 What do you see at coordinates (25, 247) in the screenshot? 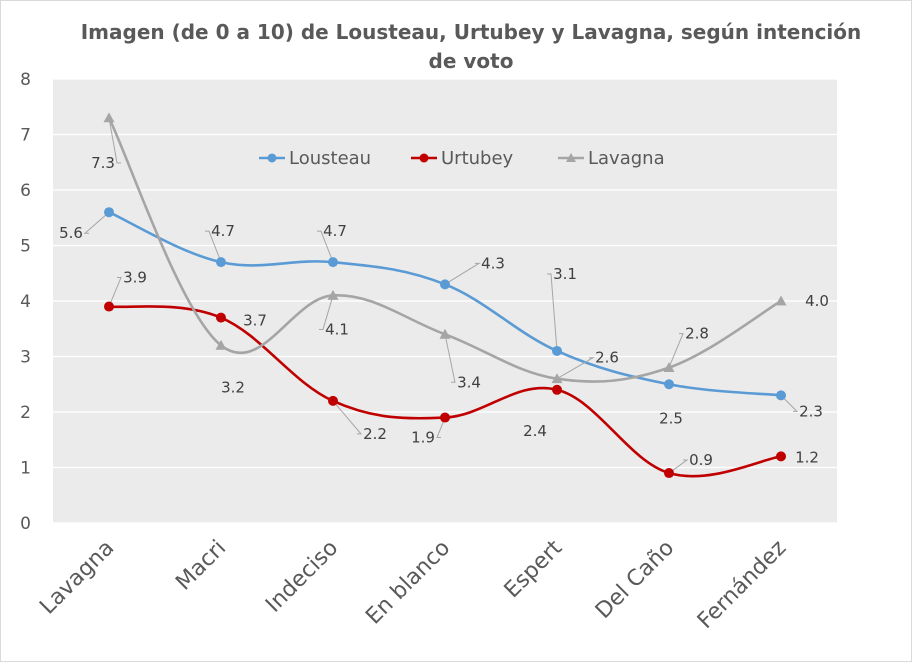
I see `y-tick-label: 5` at bounding box center [25, 247].